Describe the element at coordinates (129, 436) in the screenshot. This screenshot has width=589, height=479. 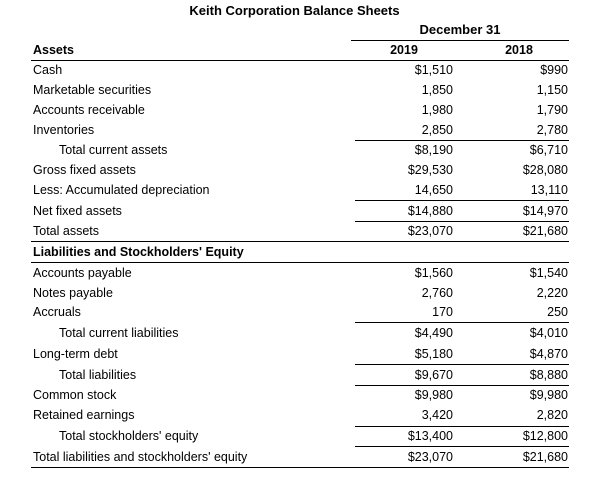
I see `row-label: Total stockholders' equity` at that location.